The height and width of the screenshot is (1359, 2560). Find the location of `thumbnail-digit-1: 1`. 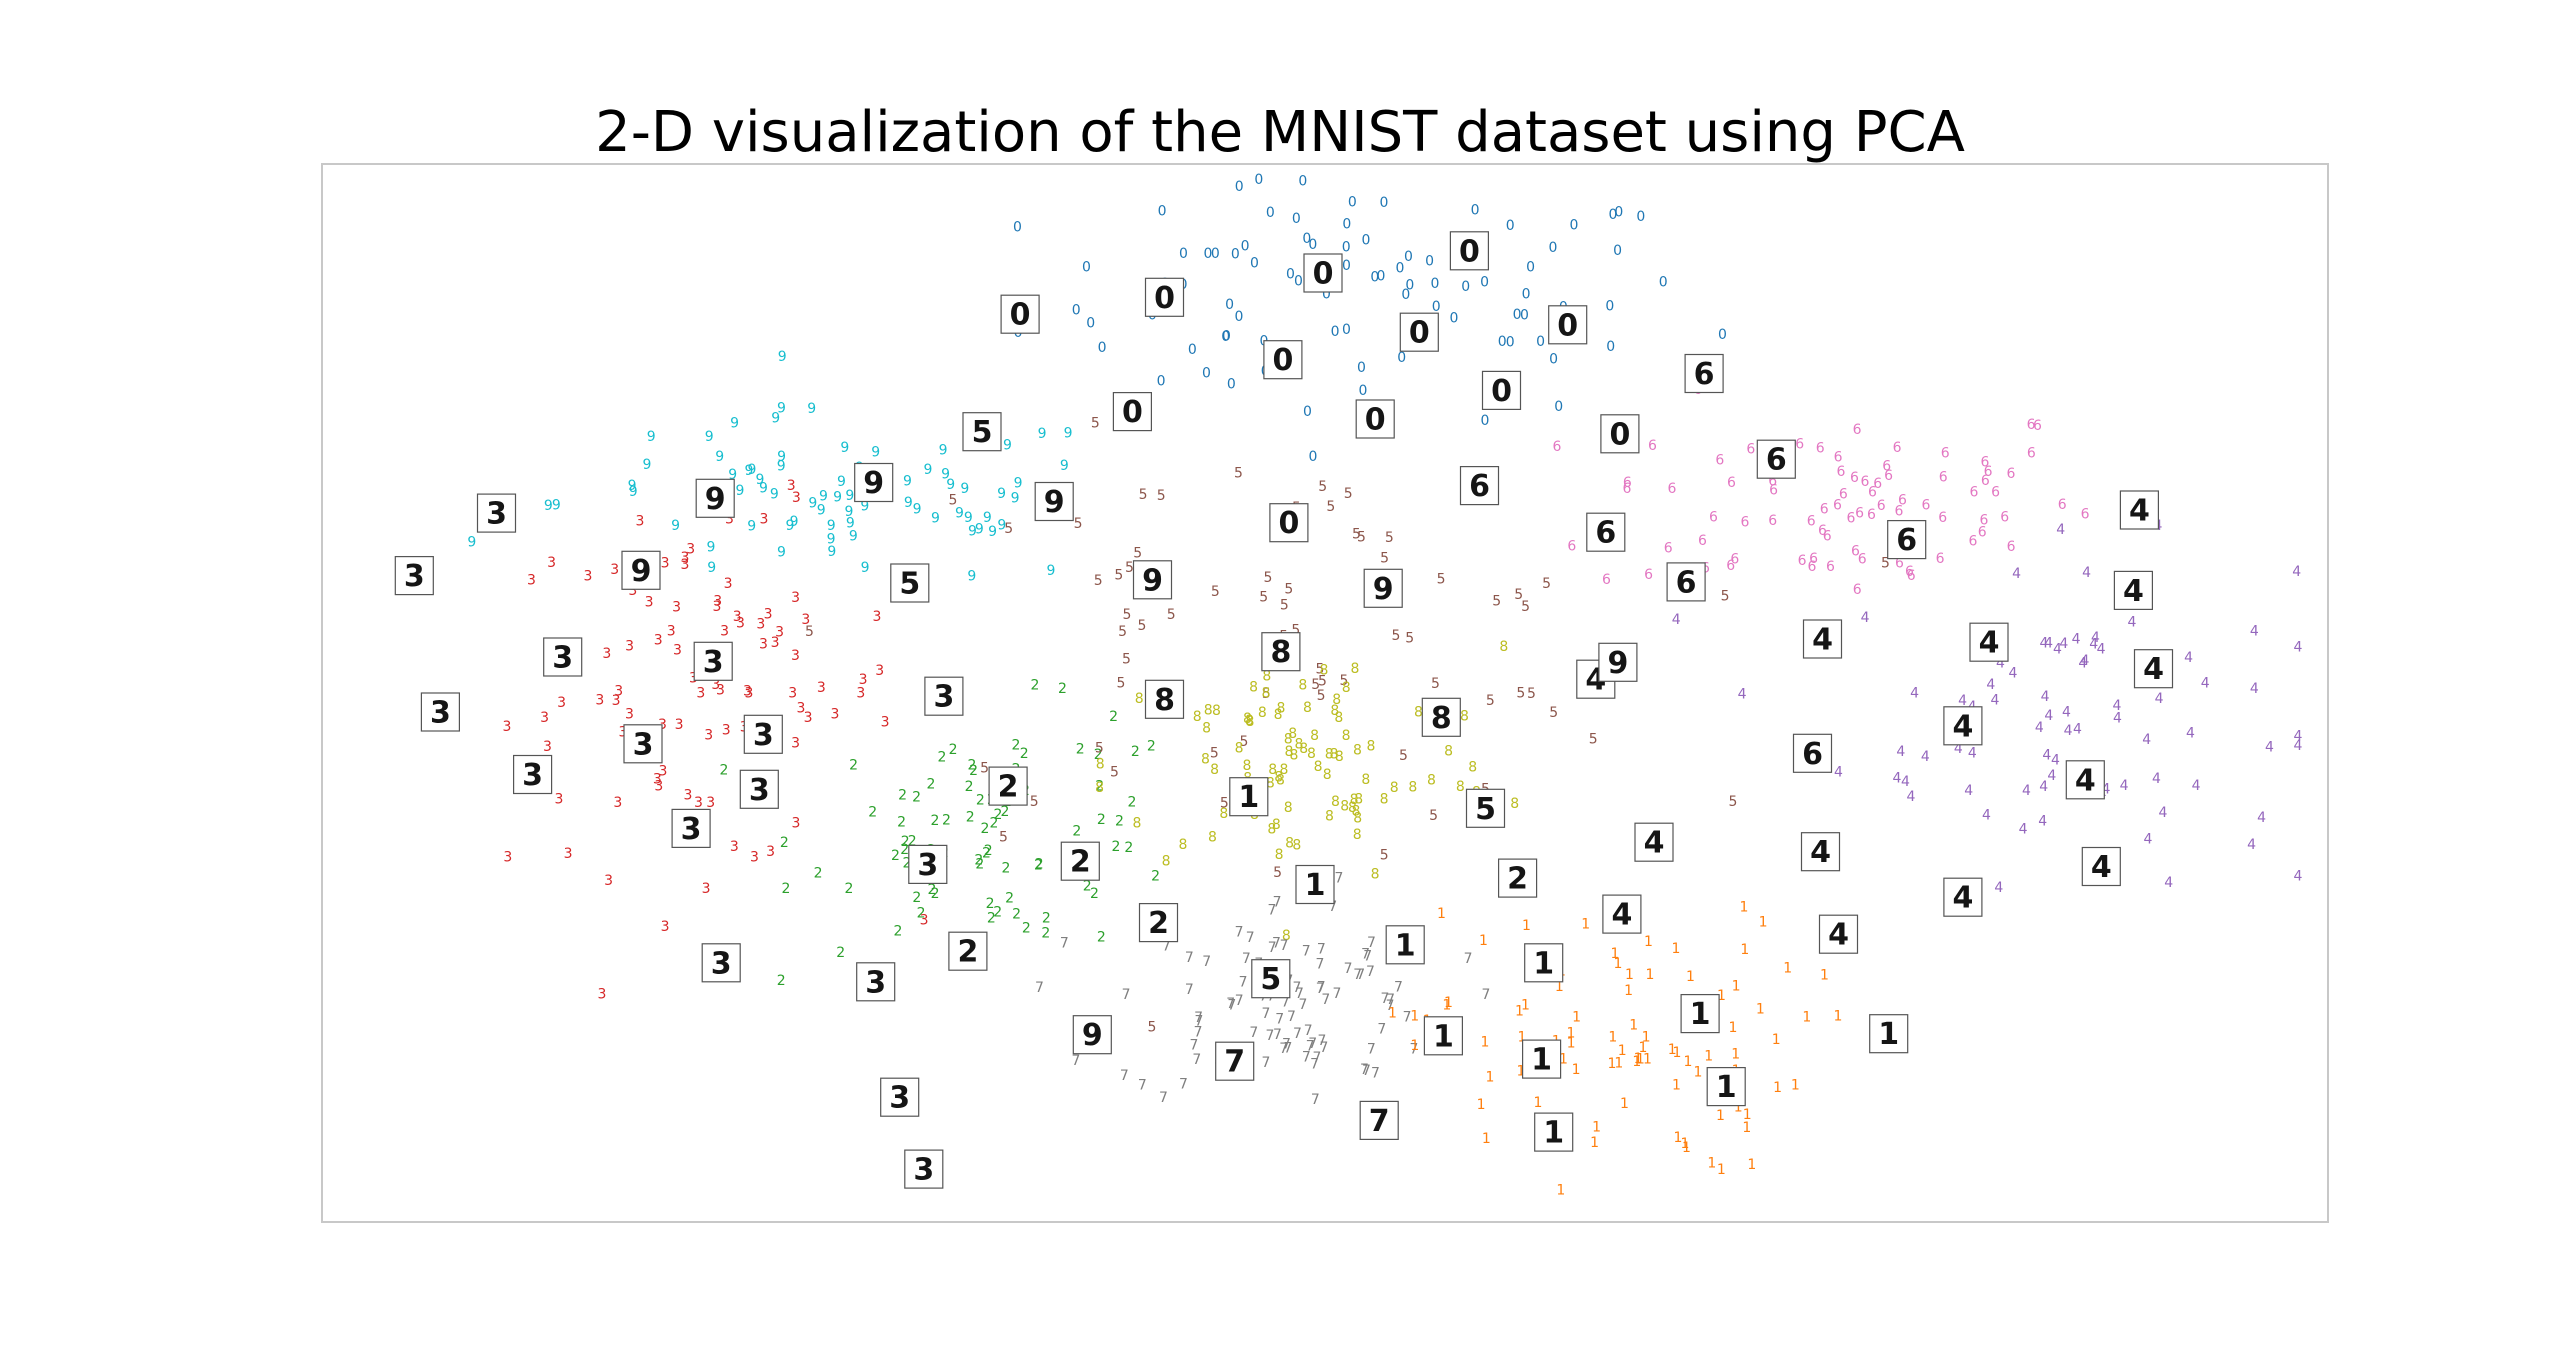

thumbnail-digit-1: 1 is located at coordinates (1249, 797).